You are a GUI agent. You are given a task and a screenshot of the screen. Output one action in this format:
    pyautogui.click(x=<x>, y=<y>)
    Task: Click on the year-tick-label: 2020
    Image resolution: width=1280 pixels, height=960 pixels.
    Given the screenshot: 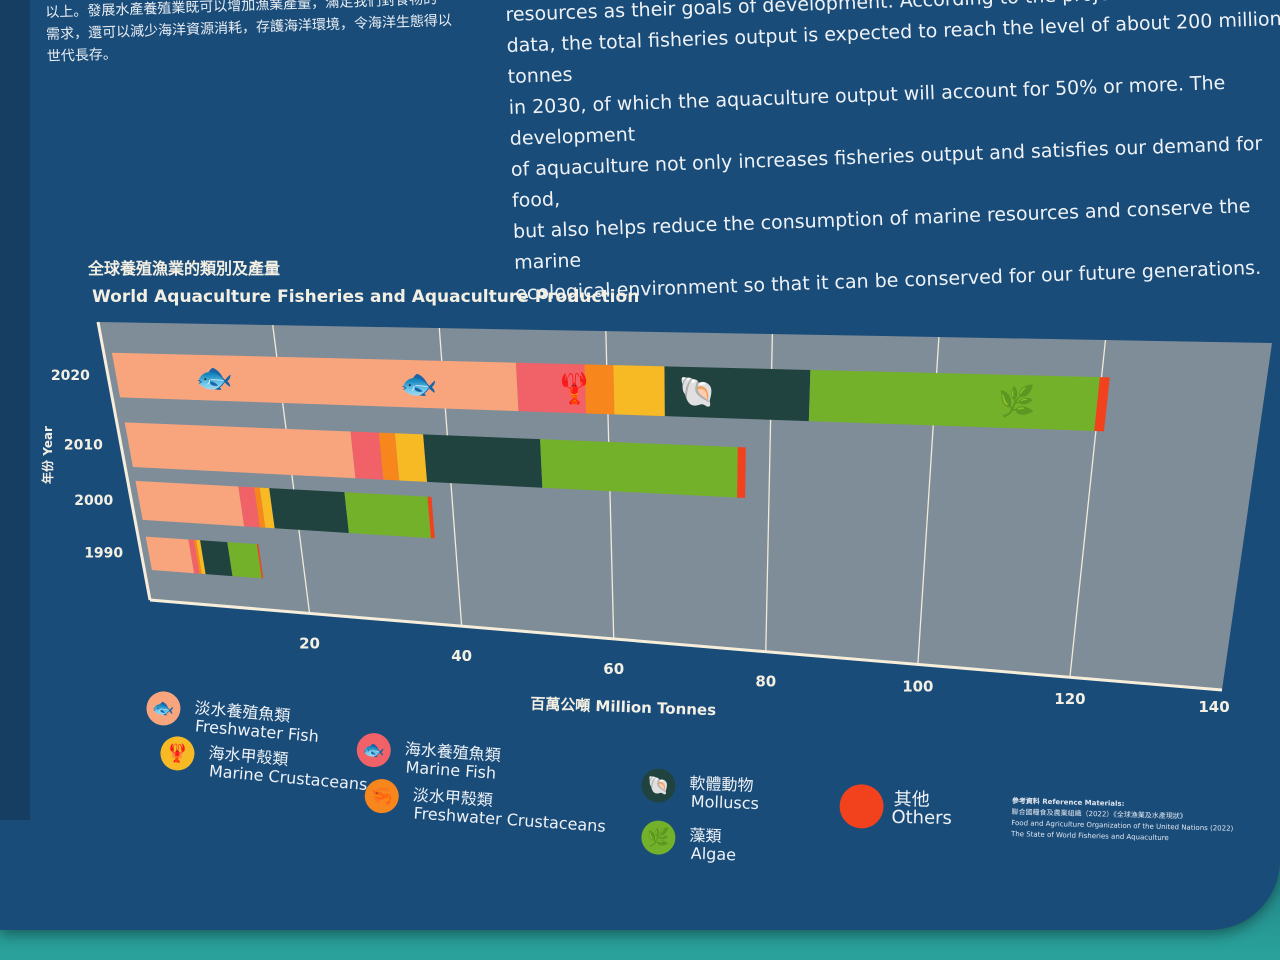 What is the action you would take?
    pyautogui.click(x=70, y=376)
    